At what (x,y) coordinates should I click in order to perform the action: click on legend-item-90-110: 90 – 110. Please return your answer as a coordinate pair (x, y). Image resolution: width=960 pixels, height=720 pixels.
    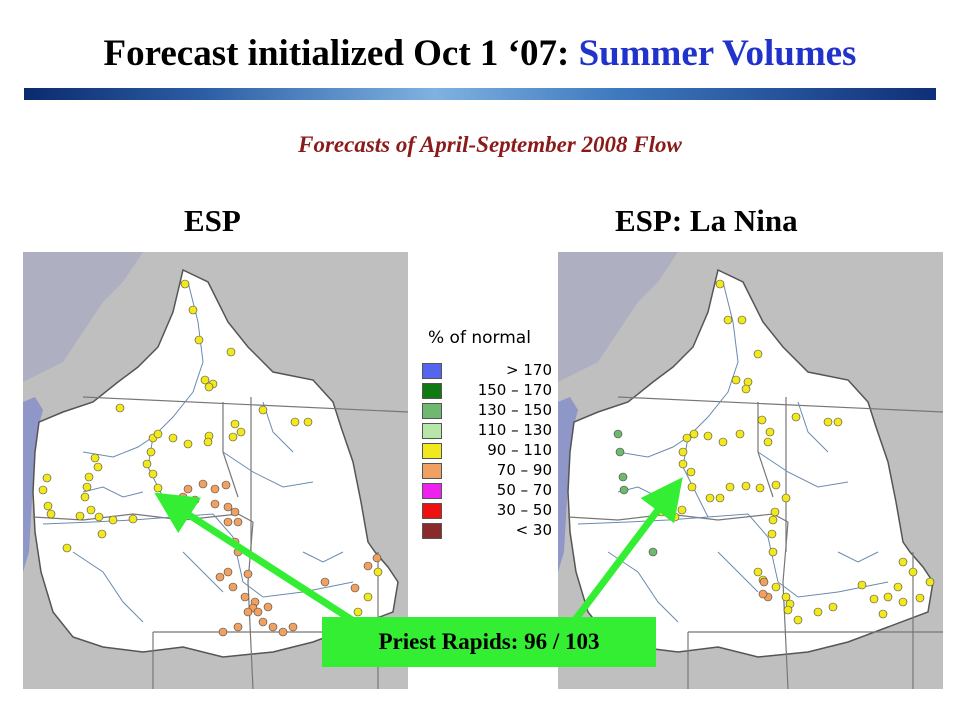
    Looking at the image, I should click on (488, 450).